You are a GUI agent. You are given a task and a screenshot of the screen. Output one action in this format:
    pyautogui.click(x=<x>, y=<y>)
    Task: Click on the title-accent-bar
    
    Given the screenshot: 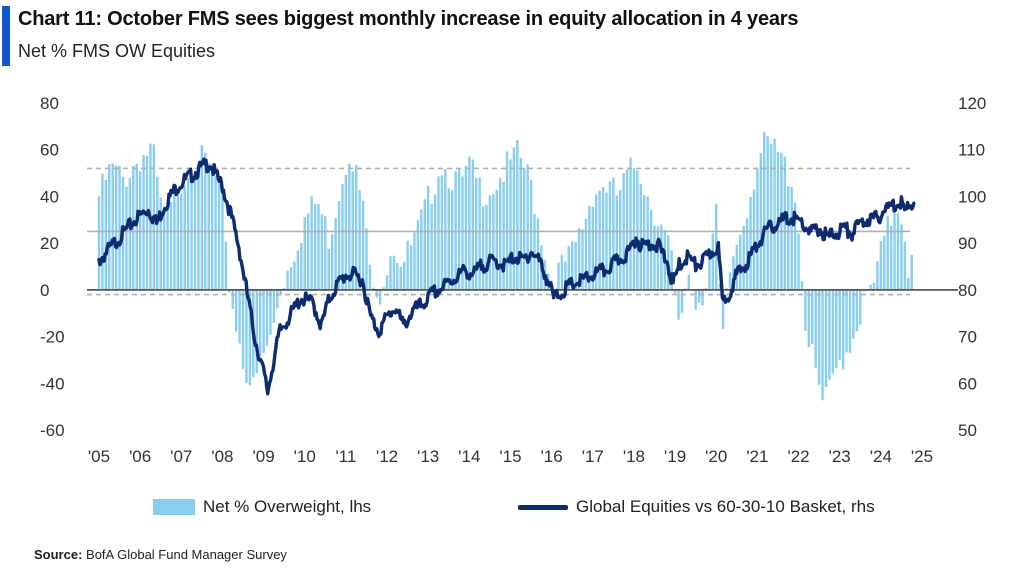 What is the action you would take?
    pyautogui.click(x=6, y=36)
    